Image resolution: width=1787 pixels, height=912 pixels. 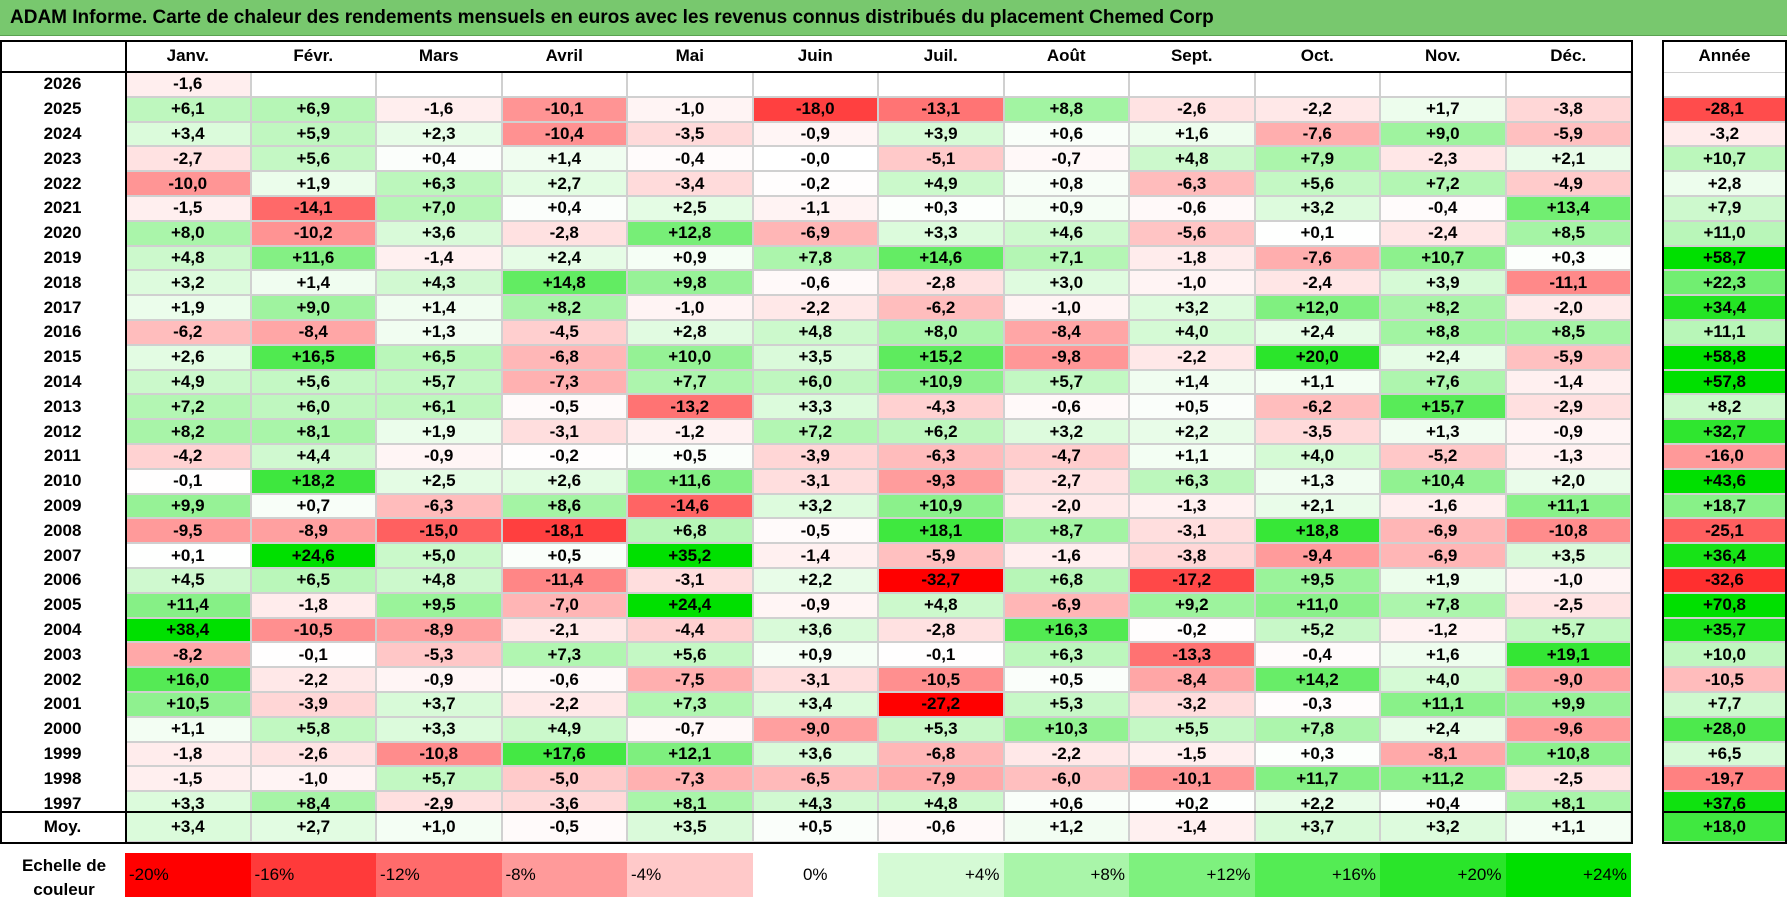 What do you see at coordinates (188, 531) in the screenshot?
I see `heatmap-cell: -9,5` at bounding box center [188, 531].